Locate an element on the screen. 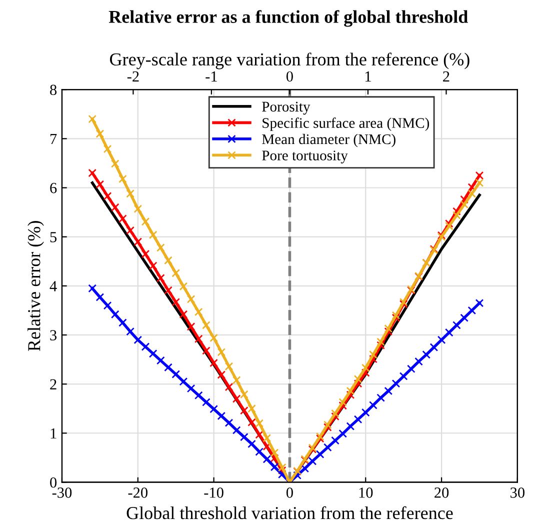 The image size is (539, 527). x2-tick-label: 0 is located at coordinates (289, 76).